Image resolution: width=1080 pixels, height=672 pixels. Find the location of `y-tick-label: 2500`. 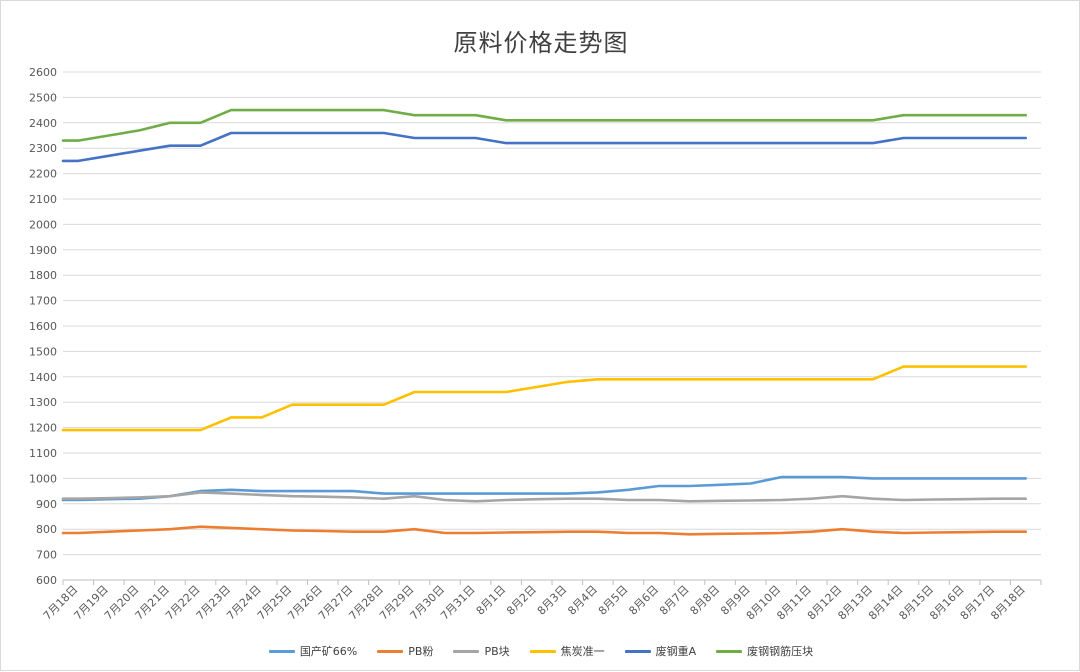

y-tick-label: 2500 is located at coordinates (43, 97).